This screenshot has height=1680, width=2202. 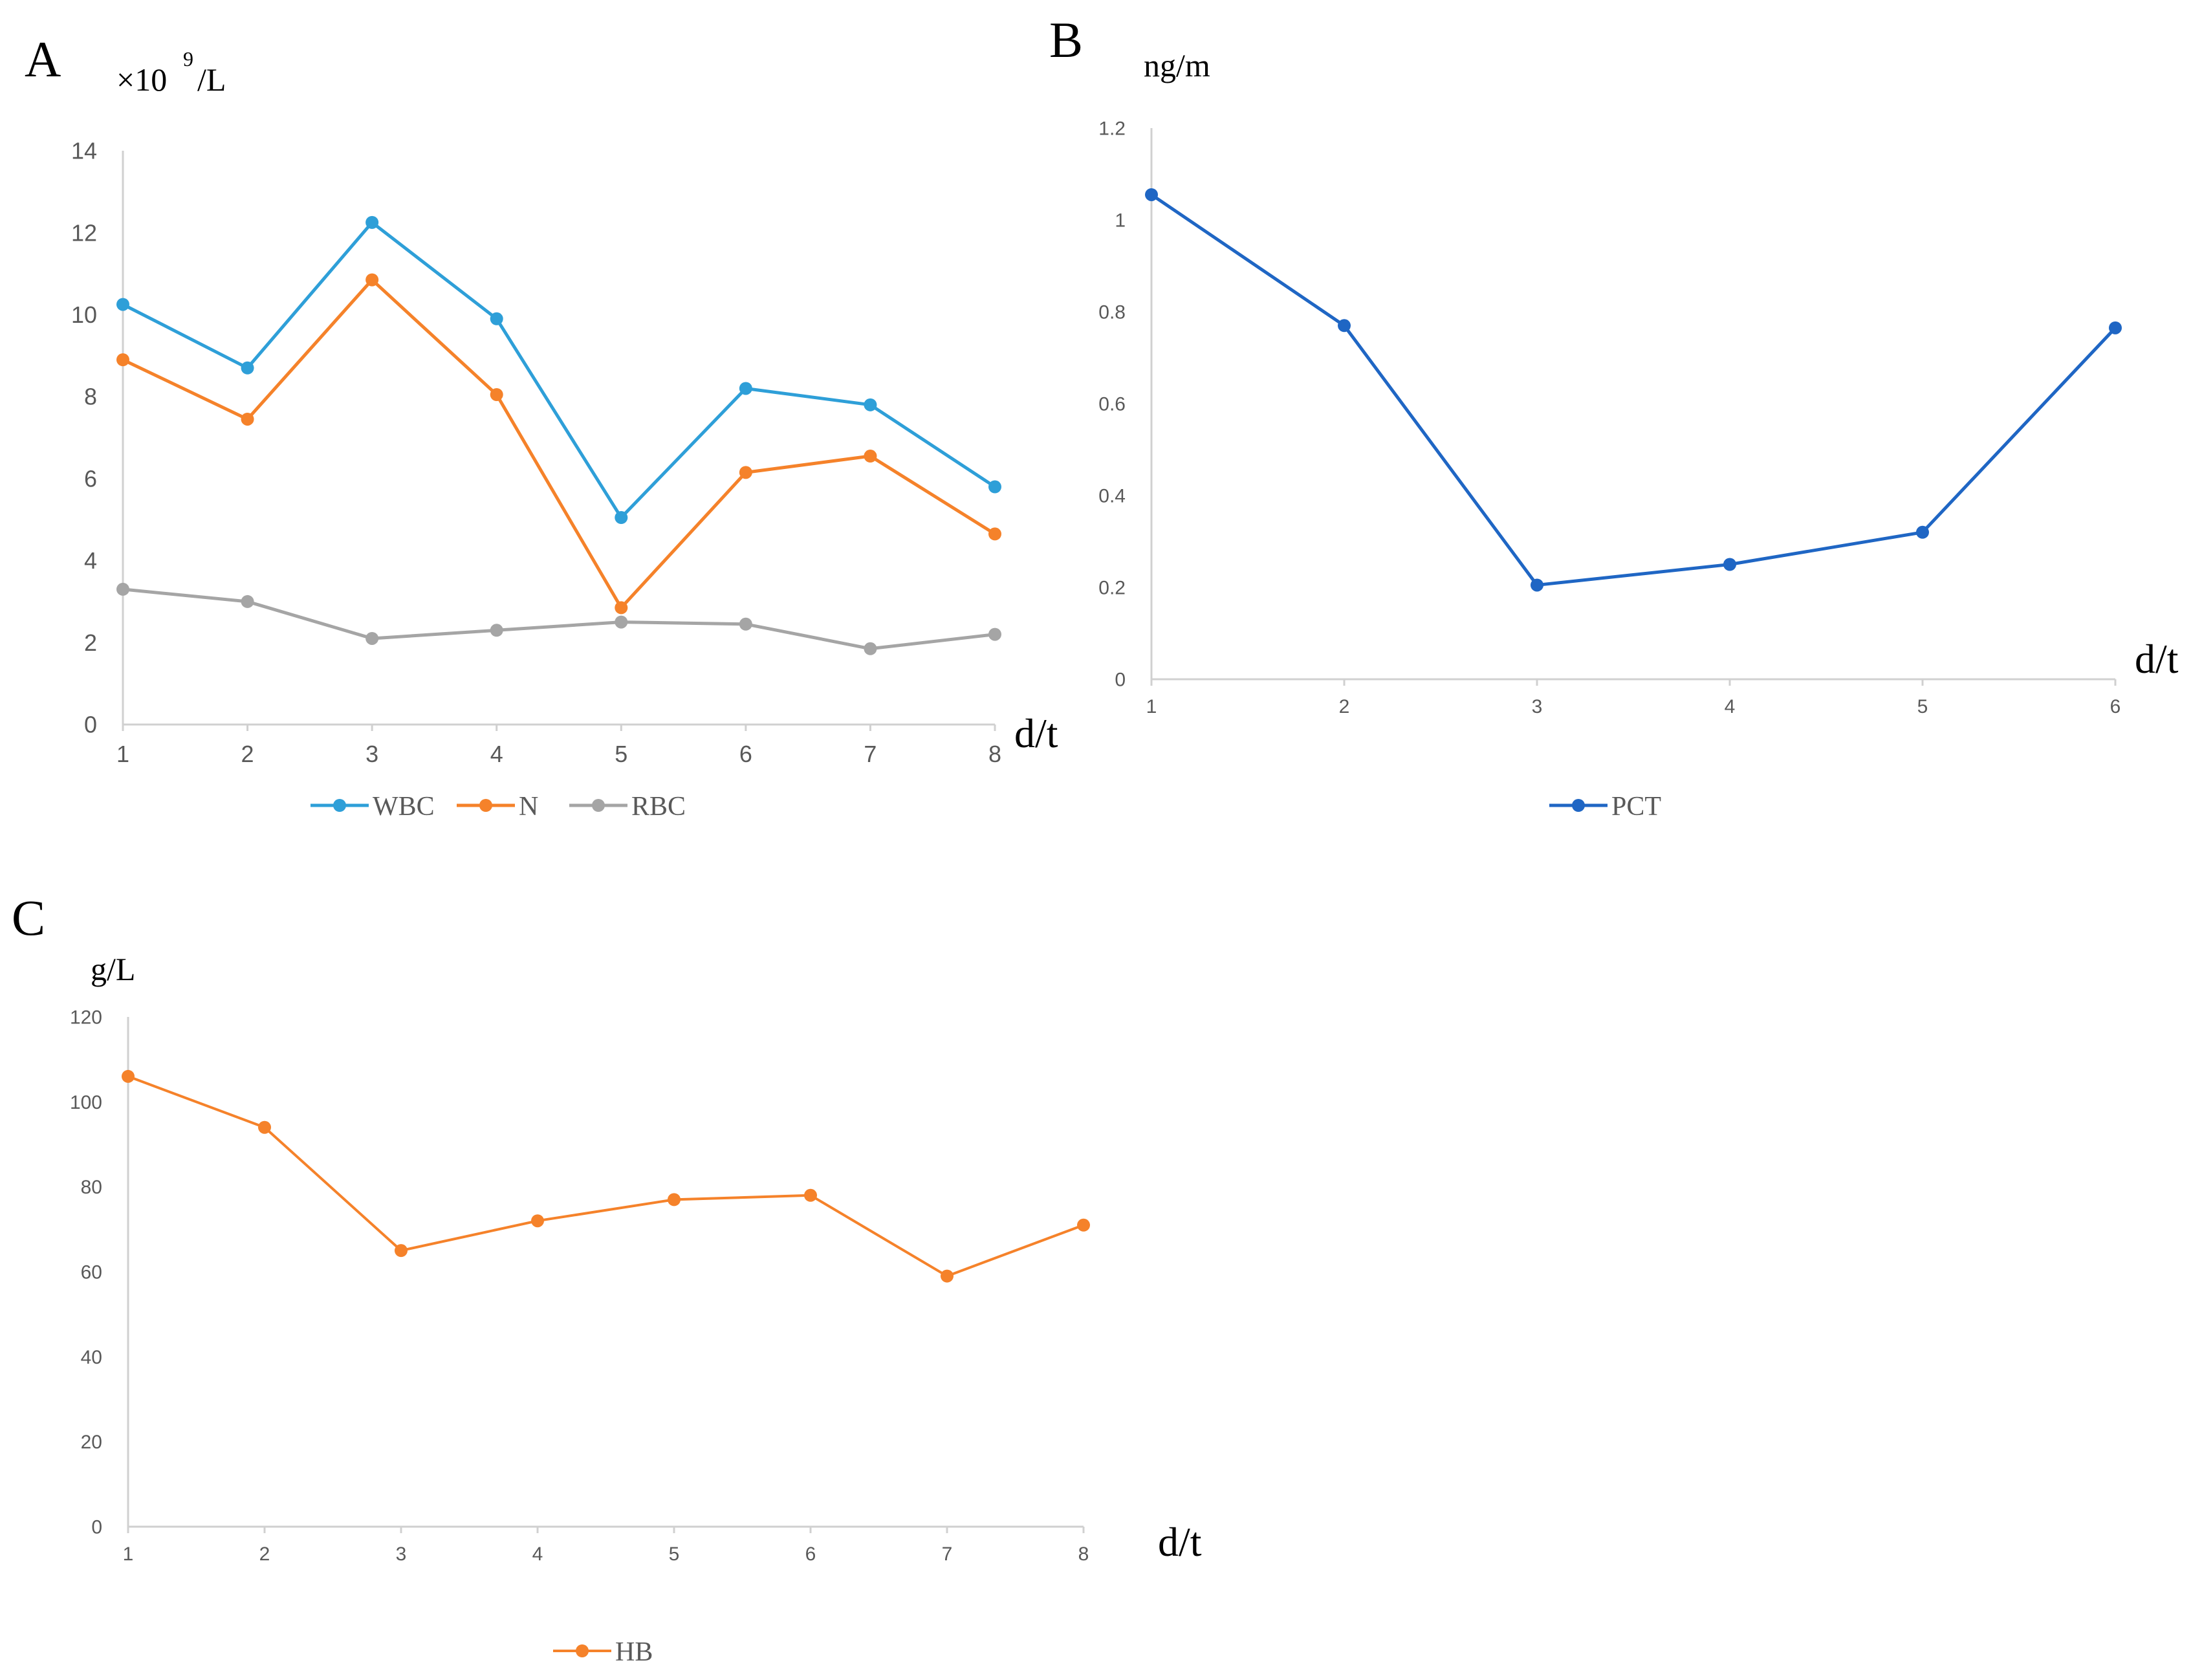 I want to click on panel-a-x-tick-label: 8, so click(x=994, y=754).